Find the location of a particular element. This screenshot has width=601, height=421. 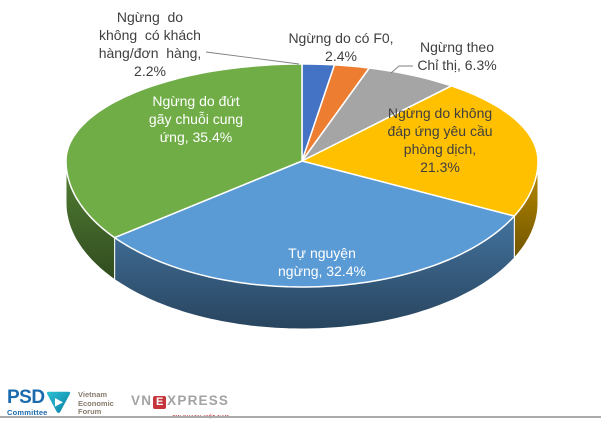

vnexpress-e-badge: E is located at coordinates (160, 402).